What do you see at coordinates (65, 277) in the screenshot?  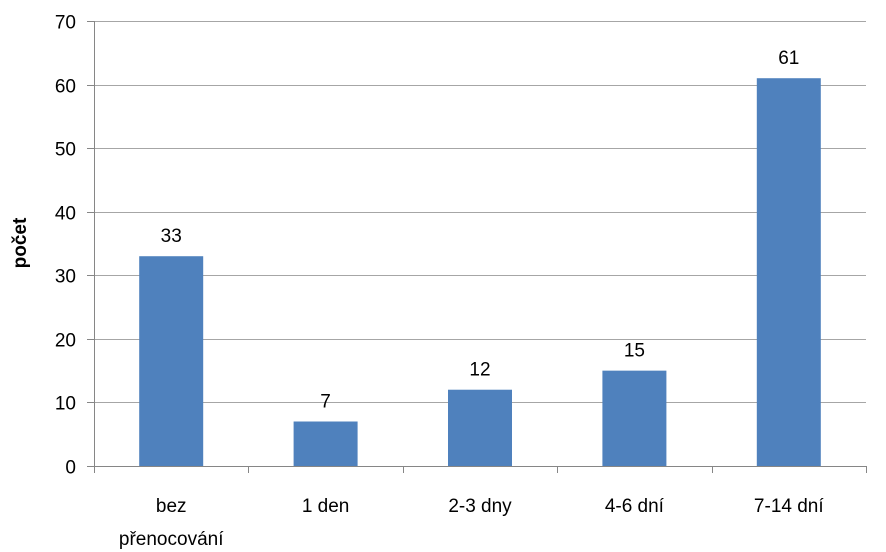 I see `y-tick-label: 30` at bounding box center [65, 277].